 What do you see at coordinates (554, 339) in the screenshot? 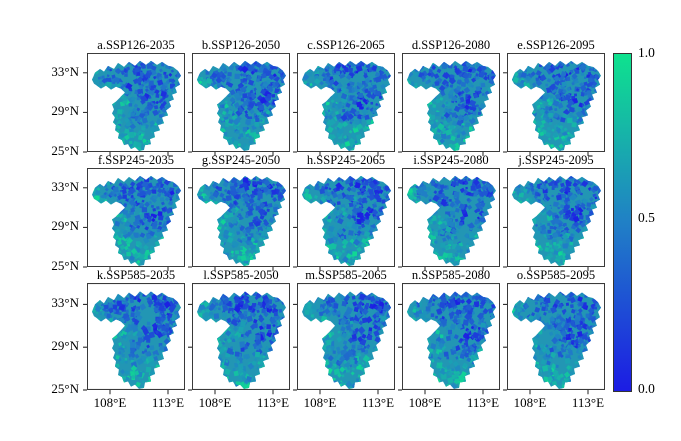
I see `map-panel-o` at bounding box center [554, 339].